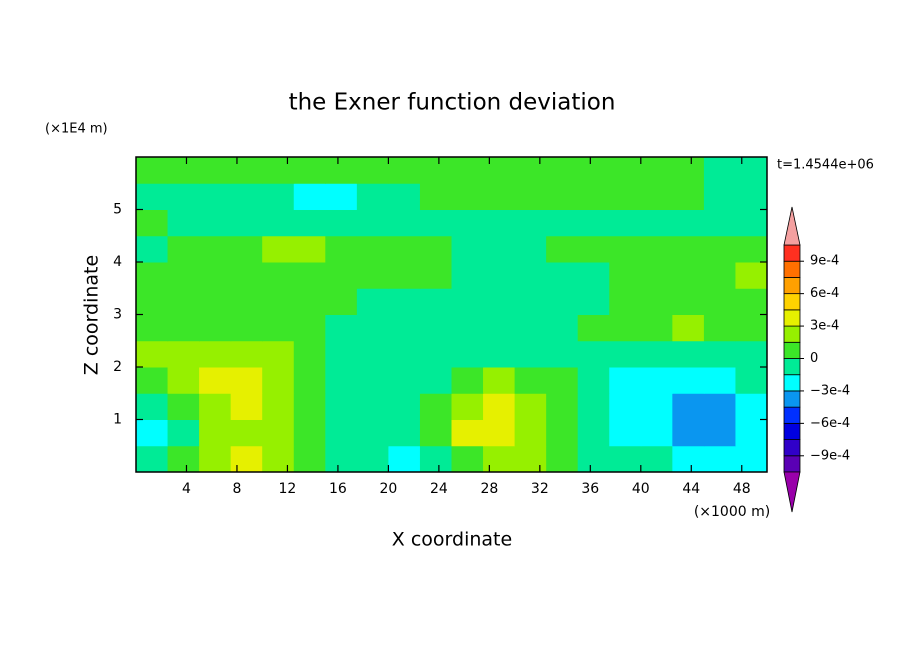 The image size is (904, 654). I want to click on y-tick-label: 5, so click(117, 210).